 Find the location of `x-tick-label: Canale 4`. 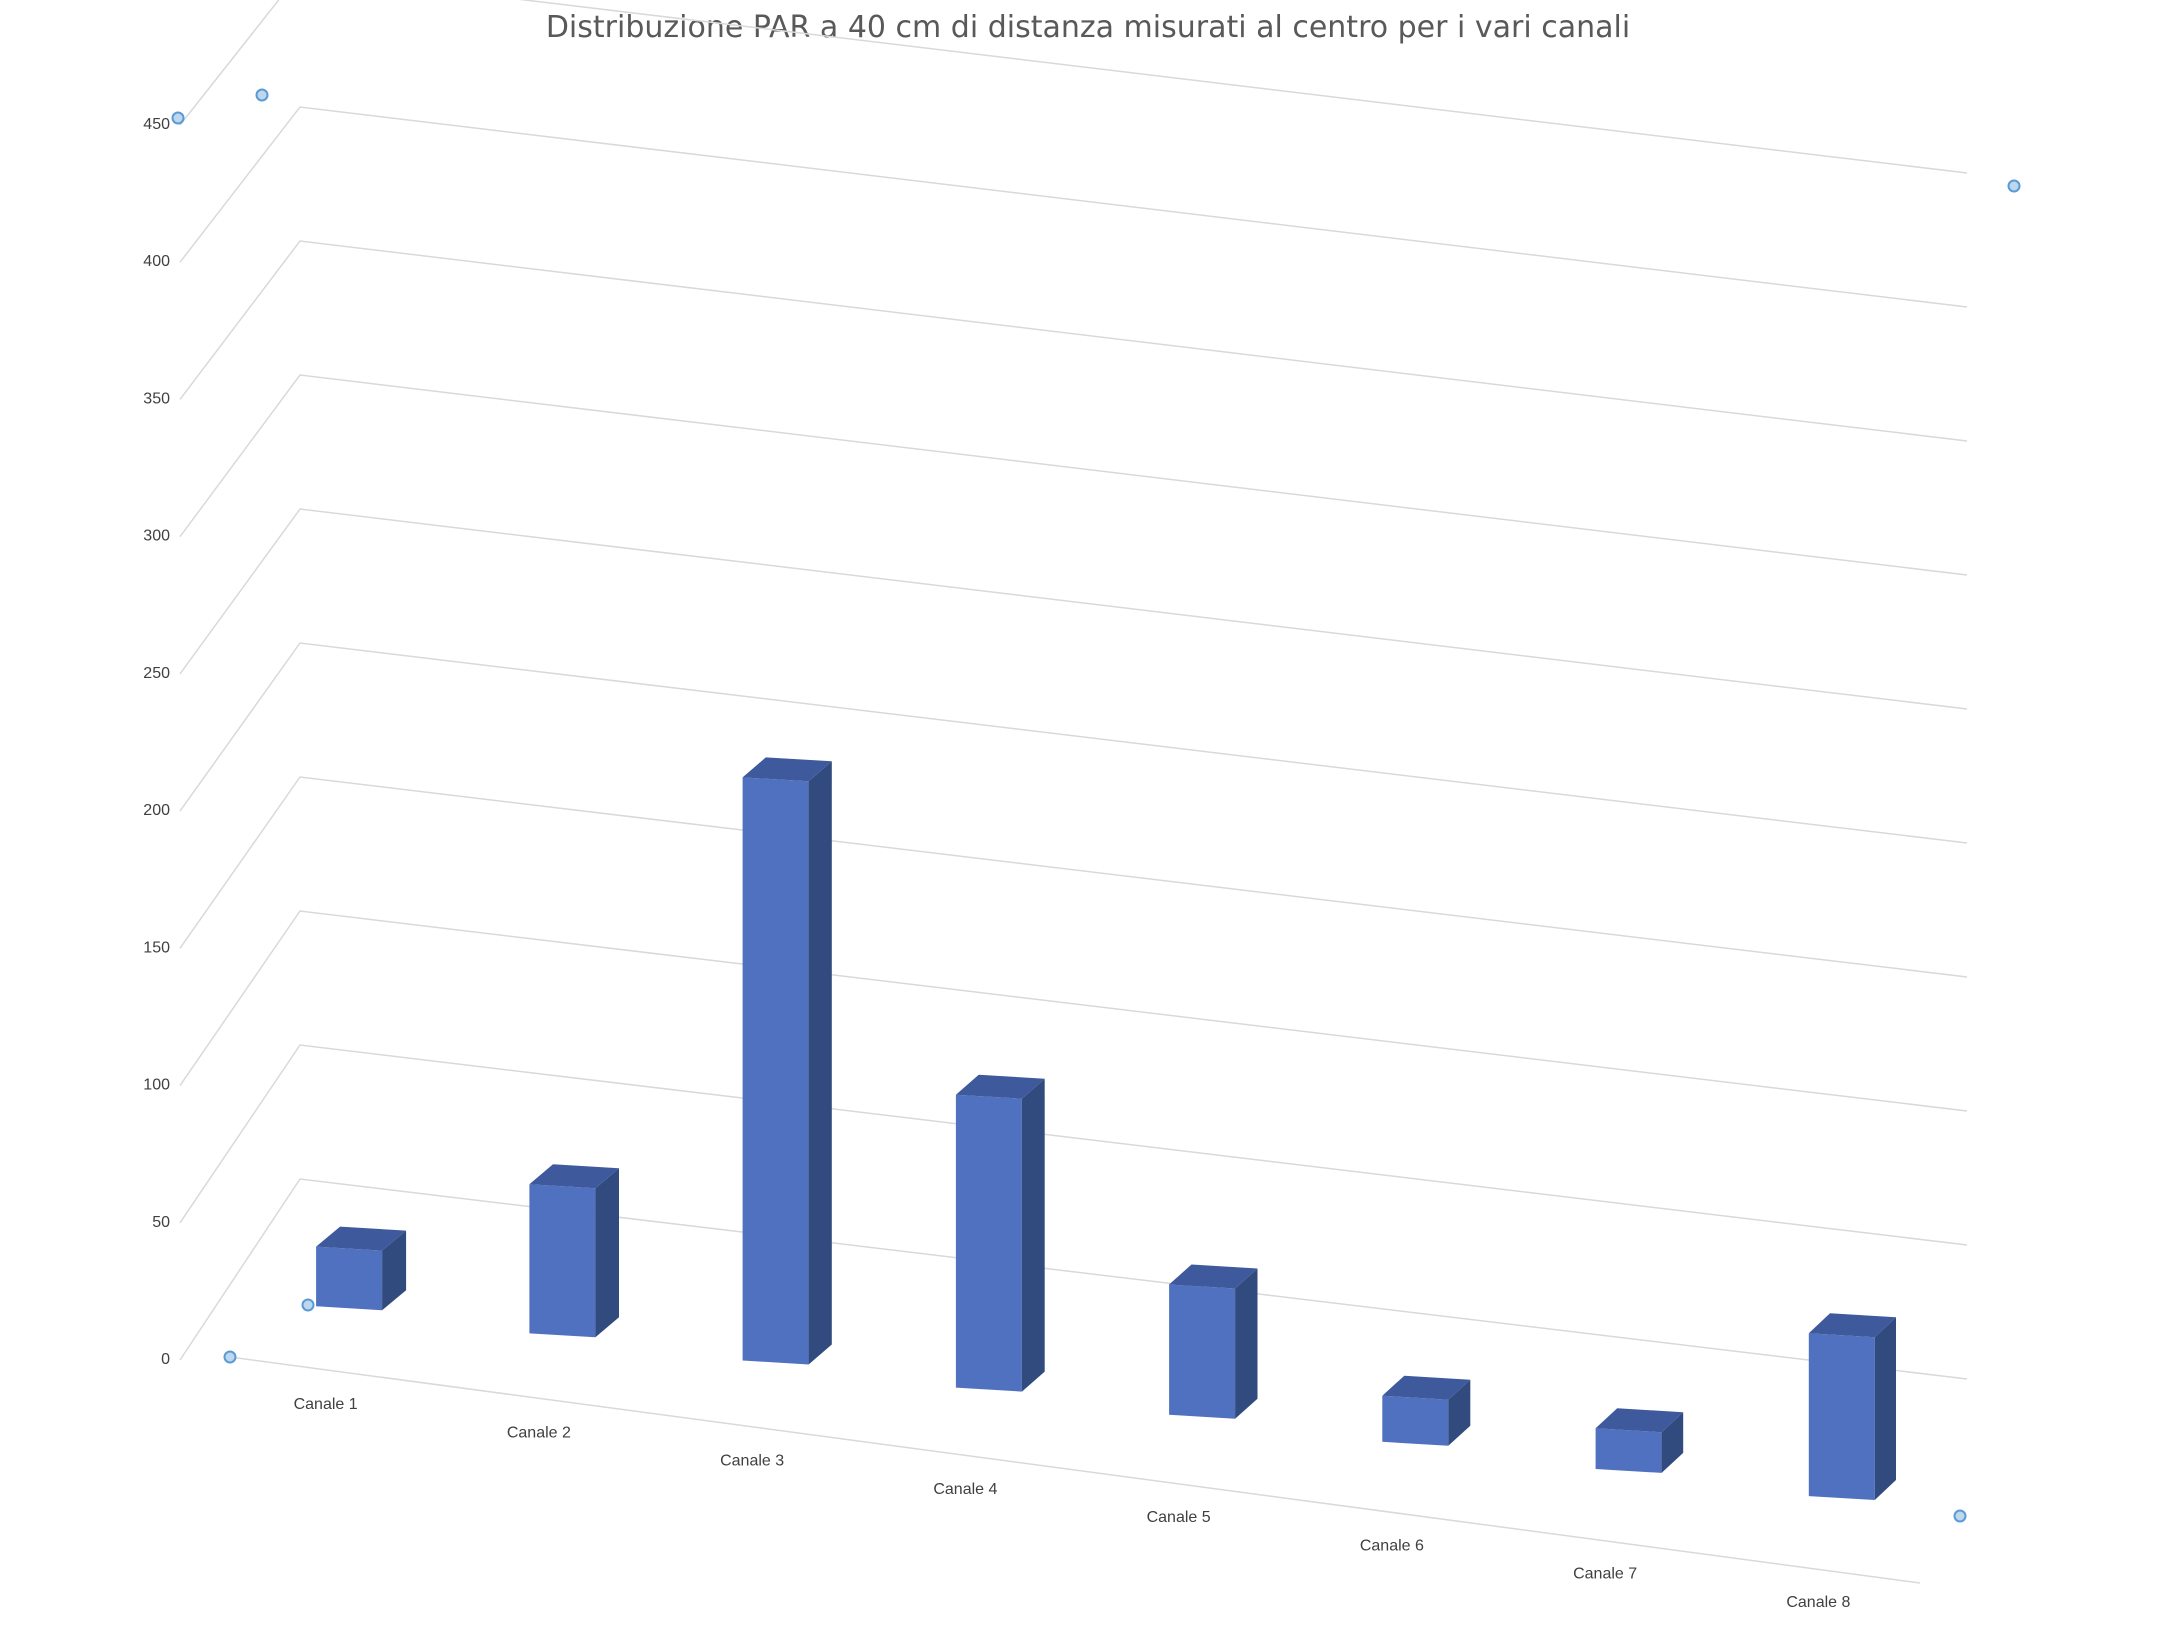

x-tick-label: Canale 4 is located at coordinates (965, 1489).